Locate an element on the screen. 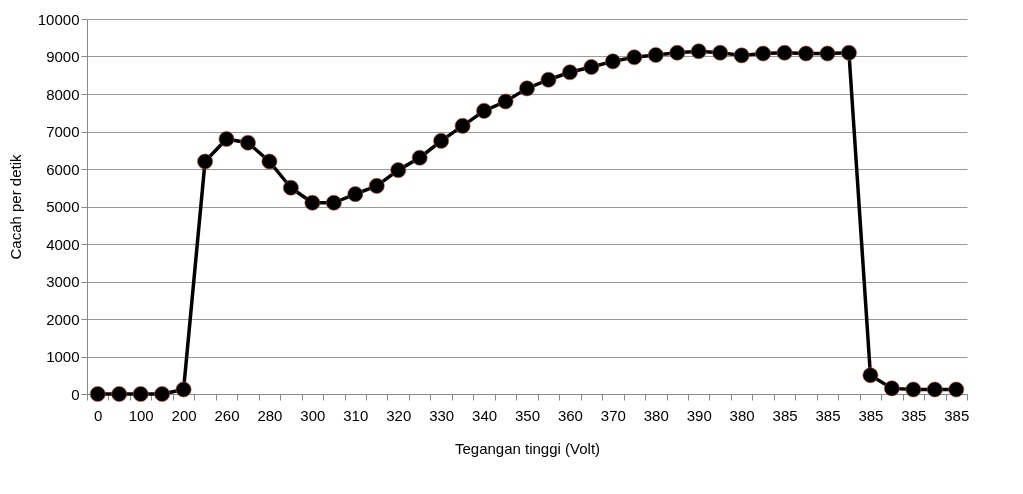  x-tick-label: 0 is located at coordinates (98, 415).